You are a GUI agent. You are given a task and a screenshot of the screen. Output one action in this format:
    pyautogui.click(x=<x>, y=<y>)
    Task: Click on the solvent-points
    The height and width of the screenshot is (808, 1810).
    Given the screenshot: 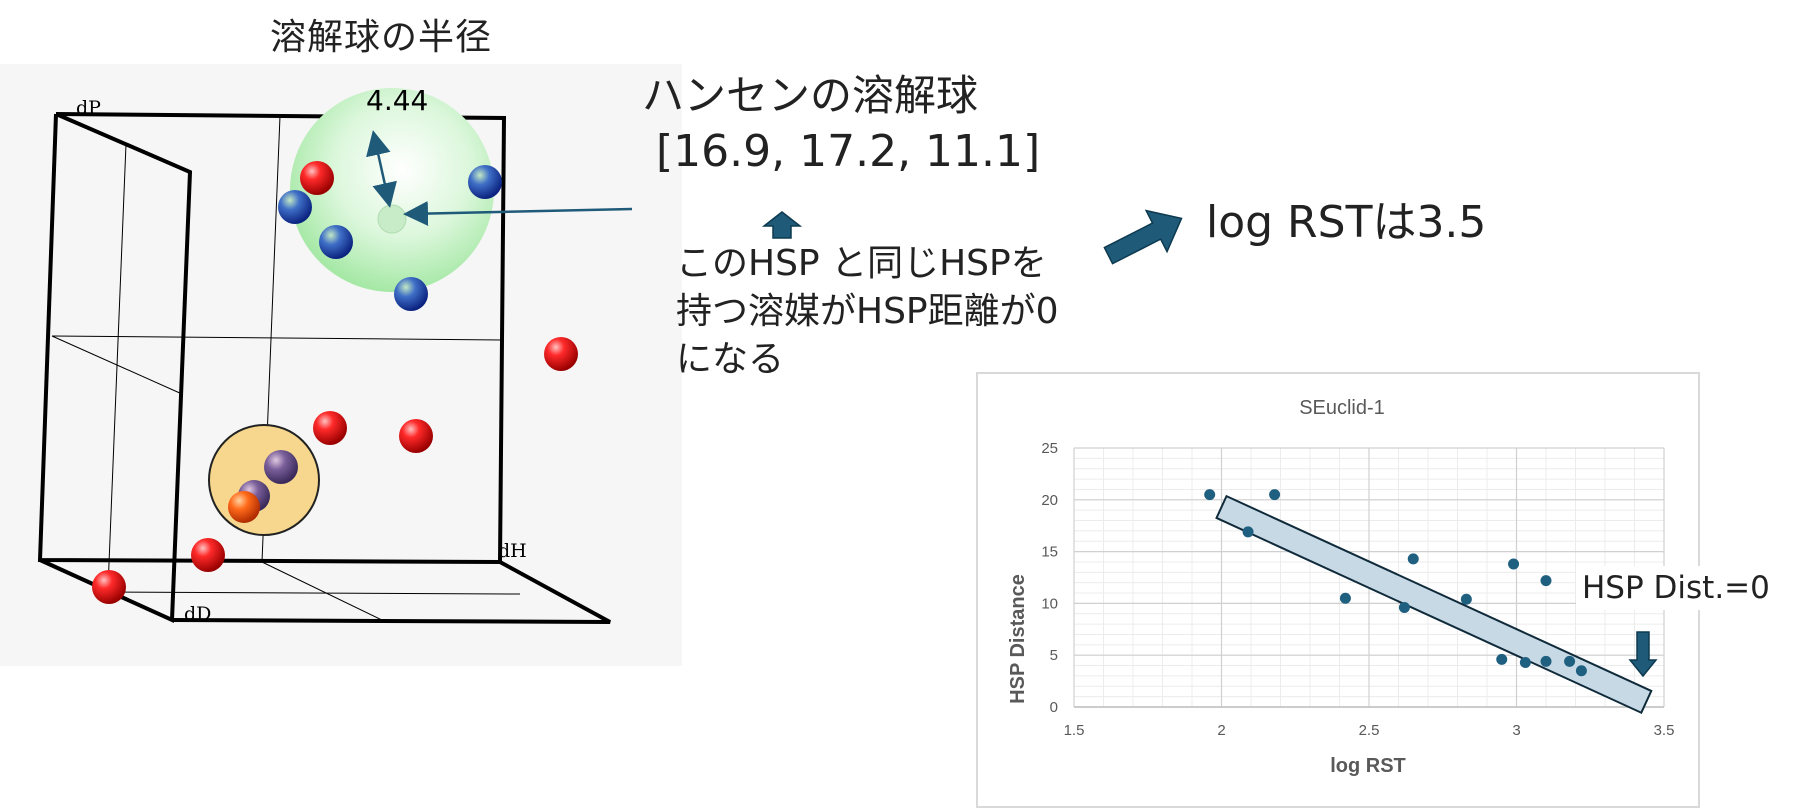 What is the action you would take?
    pyautogui.click(x=335, y=382)
    